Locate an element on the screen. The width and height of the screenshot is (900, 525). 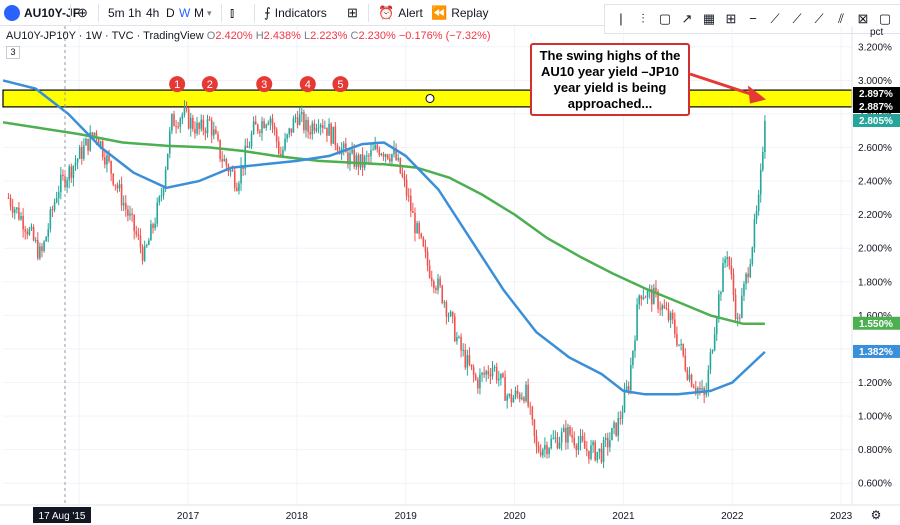
time-tick-label: 2021 is located at coordinates (623, 516).